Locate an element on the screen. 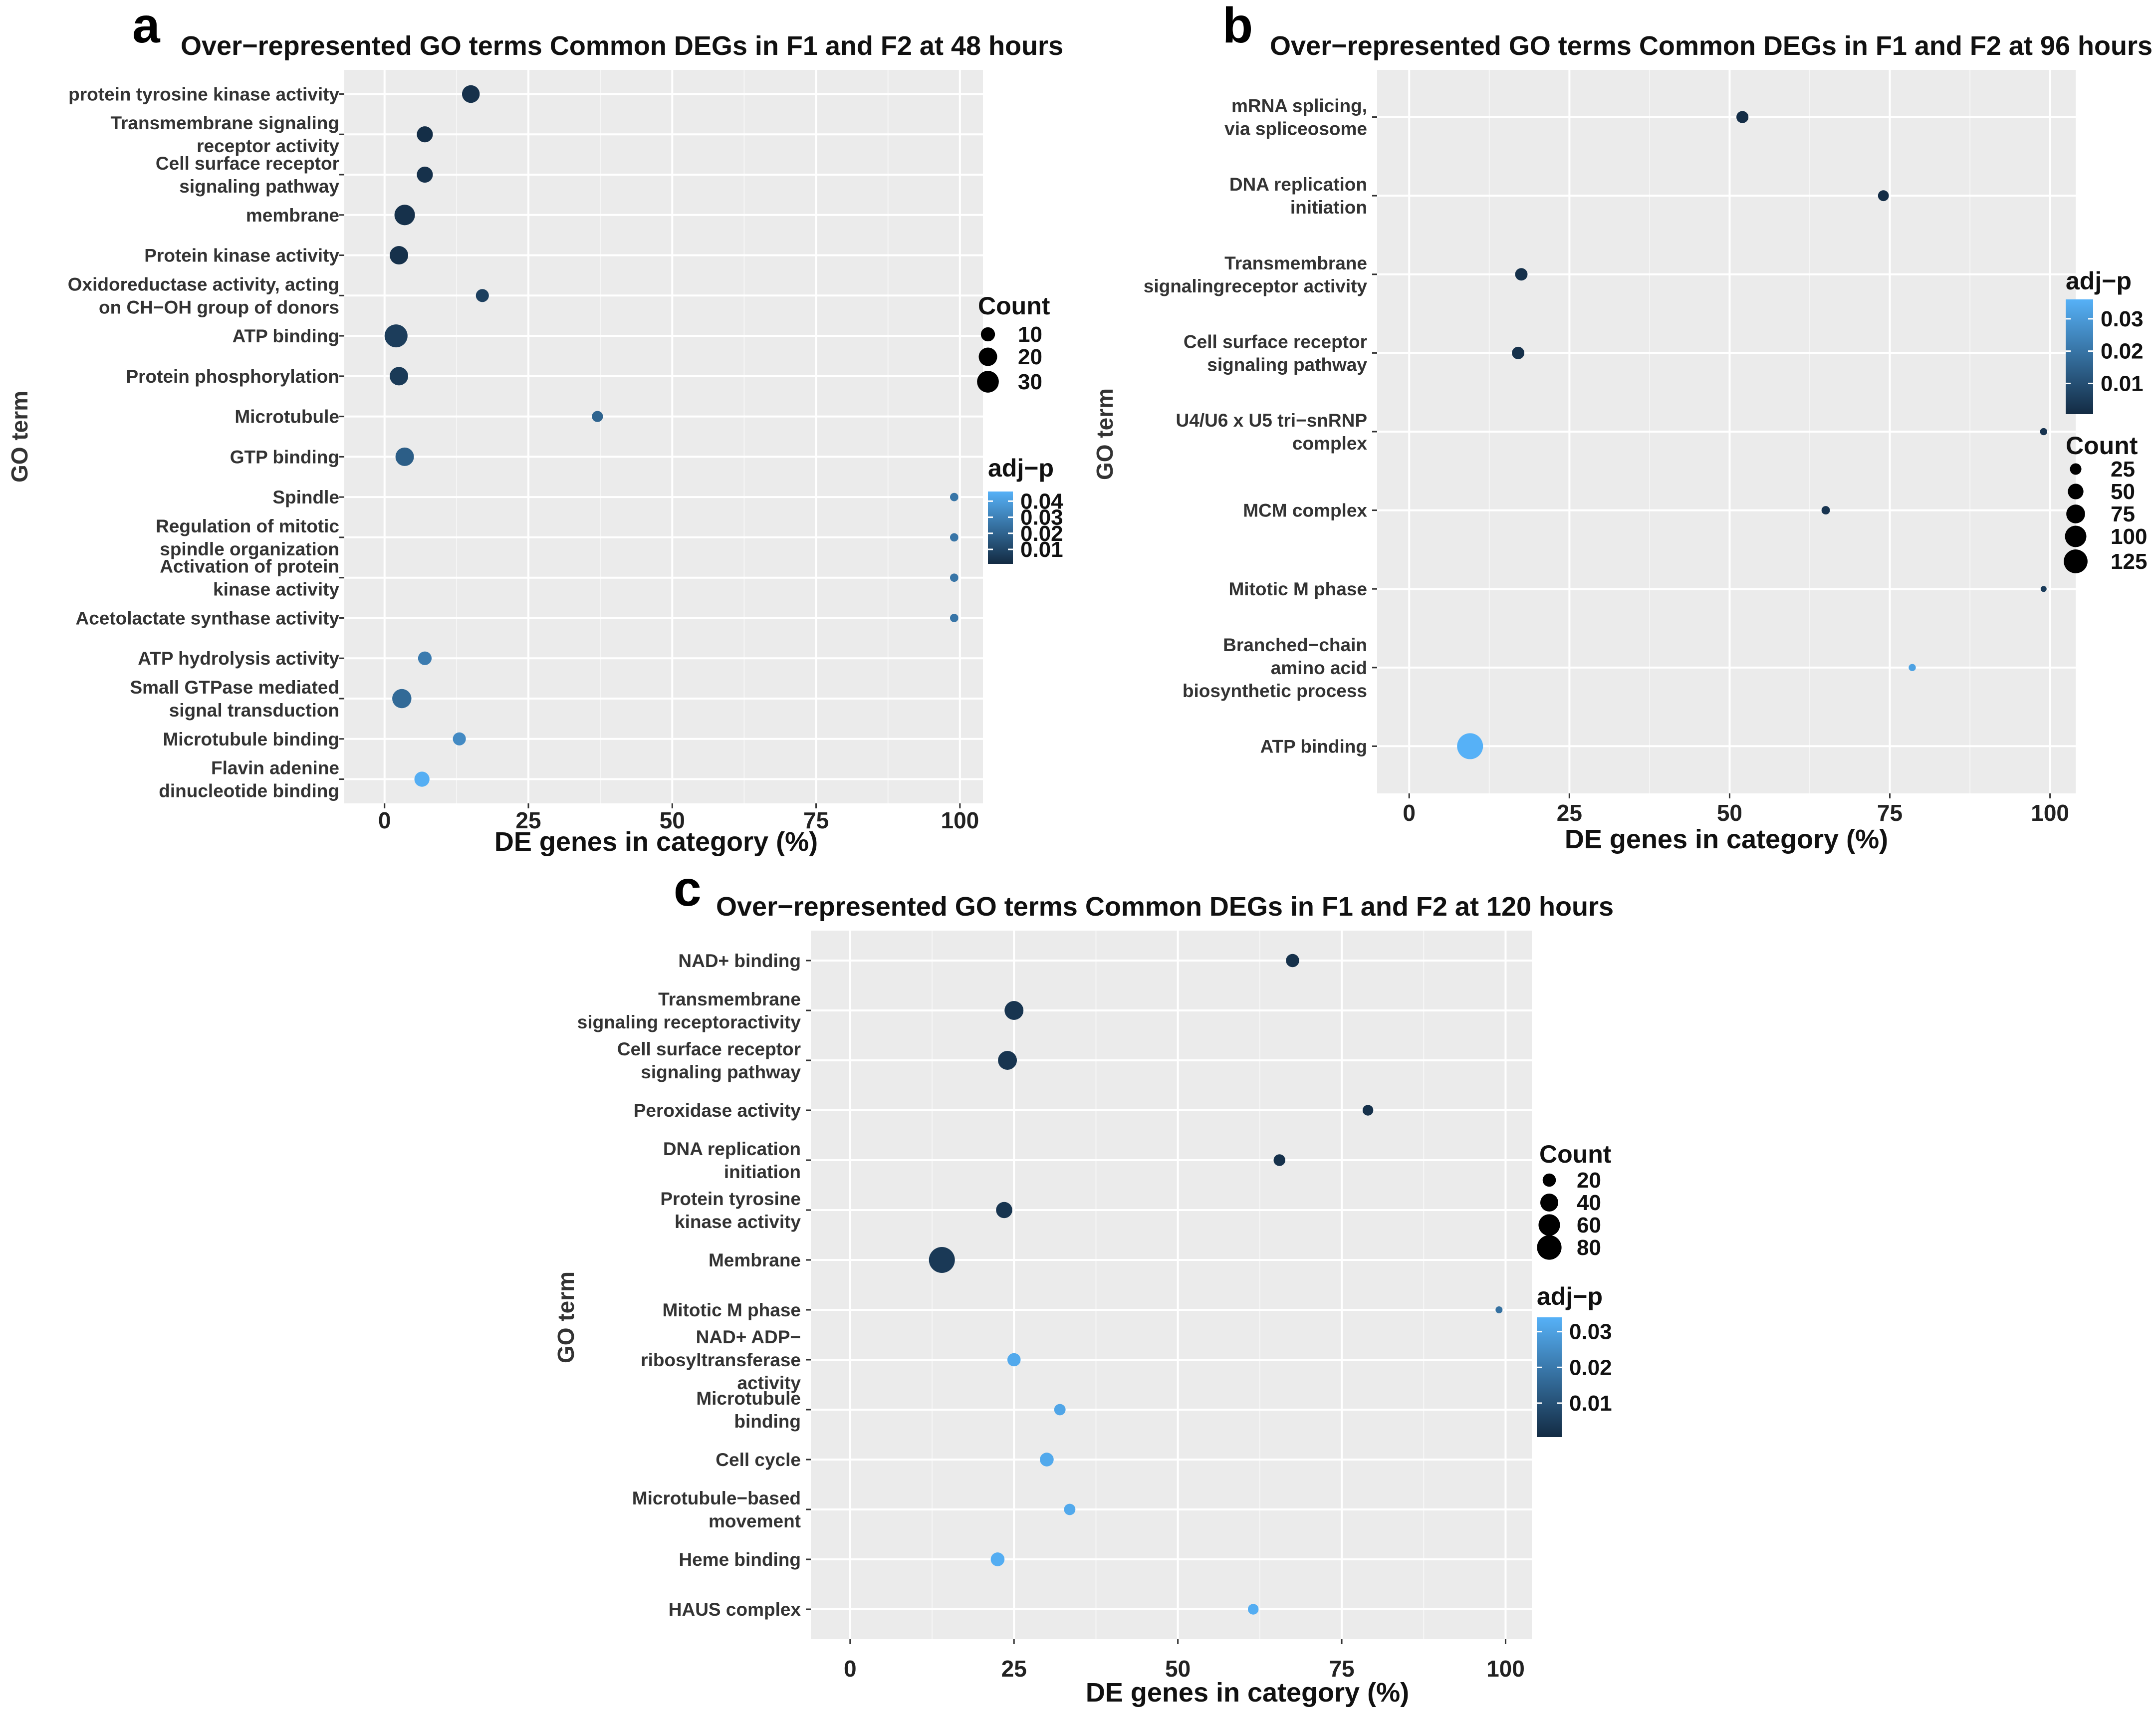 The image size is (2156, 1727). y-tick-label: Flavin adenine is located at coordinates (275, 768).